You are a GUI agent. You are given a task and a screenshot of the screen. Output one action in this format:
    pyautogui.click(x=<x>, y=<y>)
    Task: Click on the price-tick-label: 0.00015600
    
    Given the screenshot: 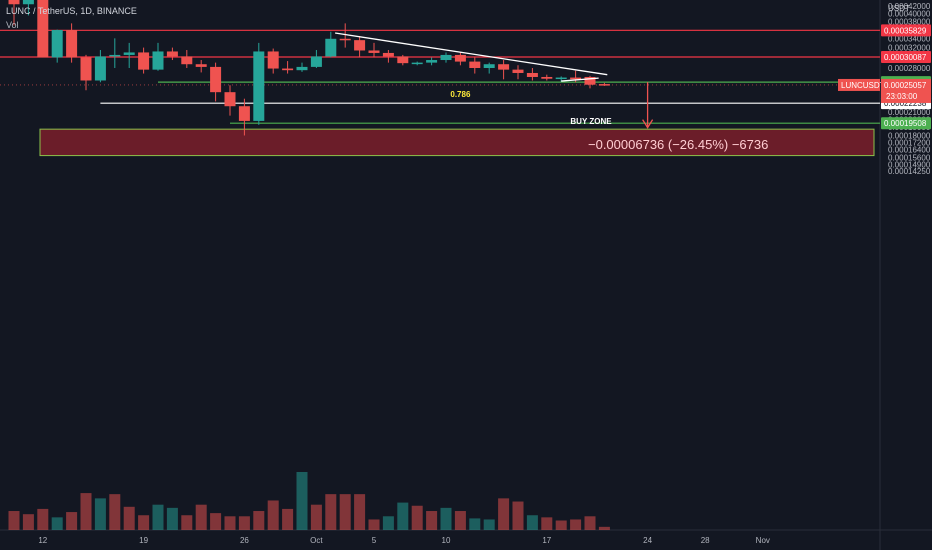 What is the action you would take?
    pyautogui.click(x=909, y=157)
    